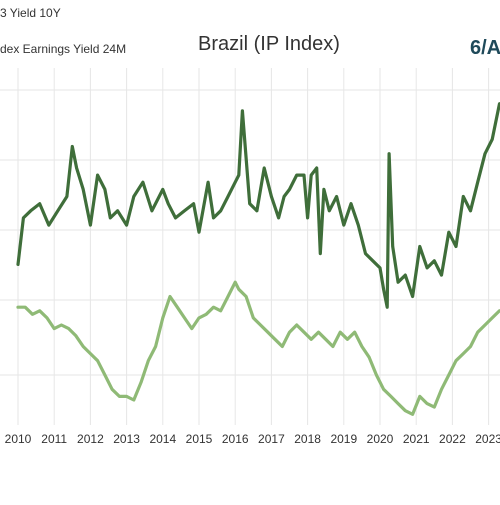  What do you see at coordinates (162, 439) in the screenshot?
I see `x-tick-label-2014: 2014` at bounding box center [162, 439].